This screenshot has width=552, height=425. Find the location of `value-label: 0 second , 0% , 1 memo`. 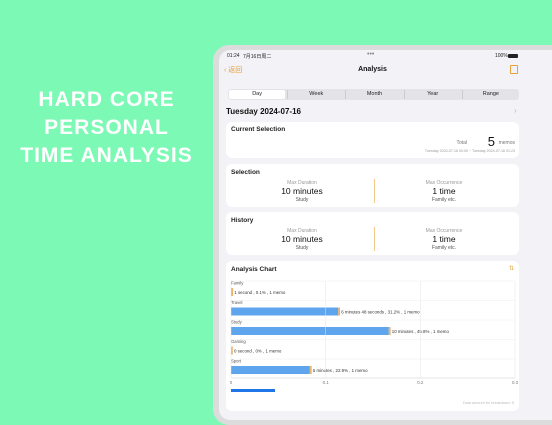

value-label: 0 second , 0% , 1 memo is located at coordinates (258, 350).